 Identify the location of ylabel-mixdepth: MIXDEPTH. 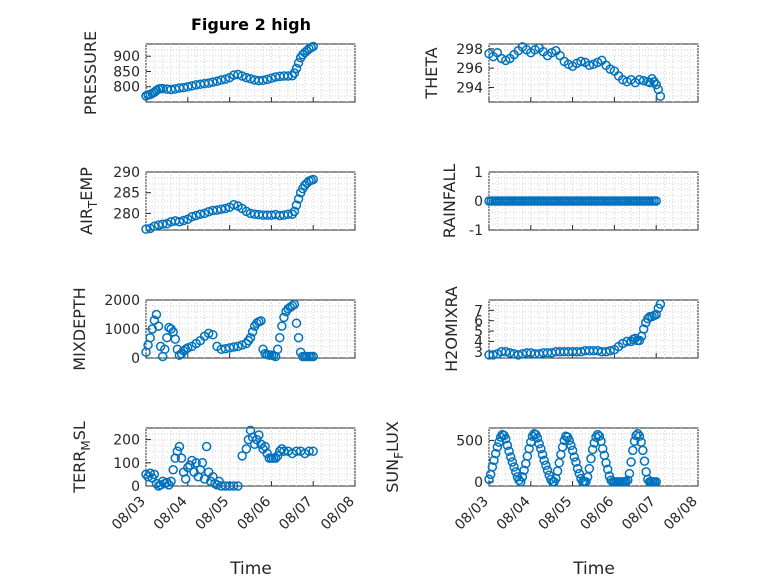
(79, 328).